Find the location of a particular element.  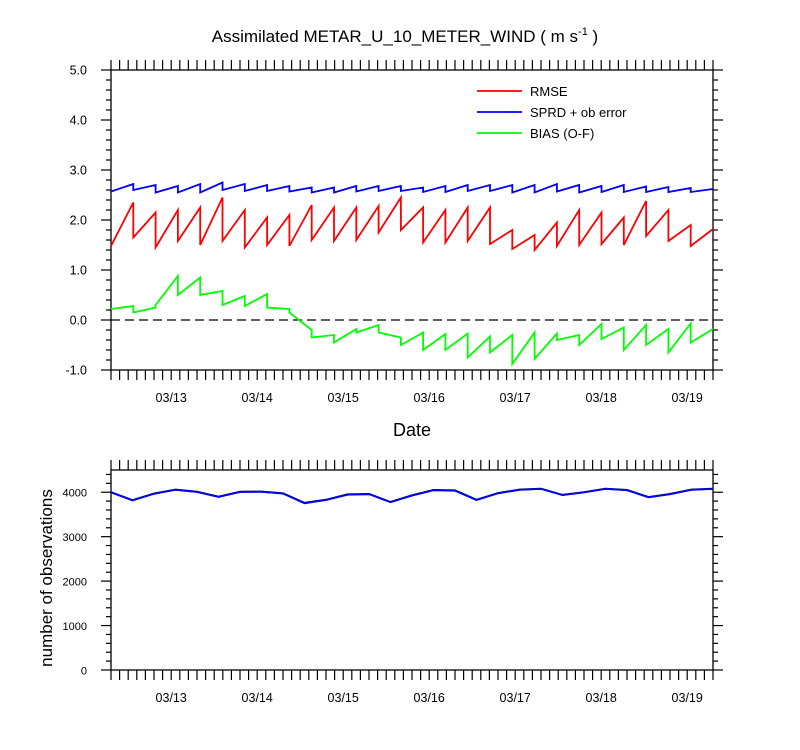

y-tick-label: 3000 is located at coordinates (75, 538).